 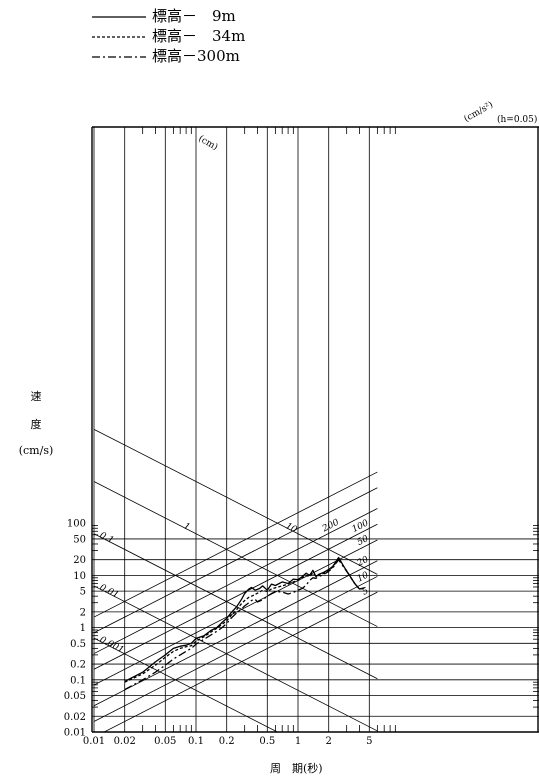 I want to click on series-layer, so click(x=244, y=623).